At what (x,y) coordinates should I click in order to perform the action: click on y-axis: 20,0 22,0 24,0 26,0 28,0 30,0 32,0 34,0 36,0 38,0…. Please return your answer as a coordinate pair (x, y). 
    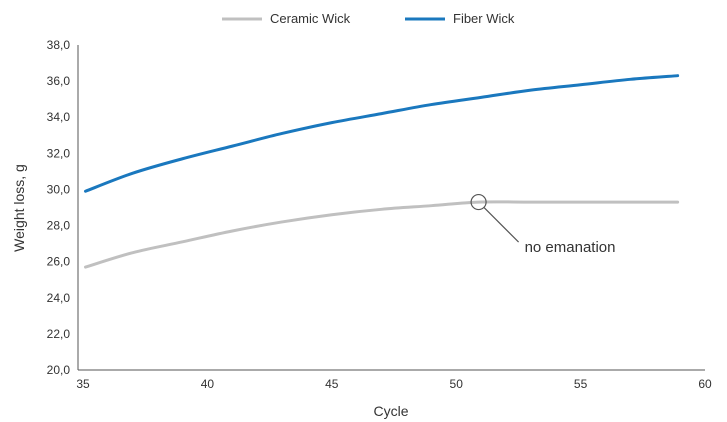
    Looking at the image, I should click on (45, 207).